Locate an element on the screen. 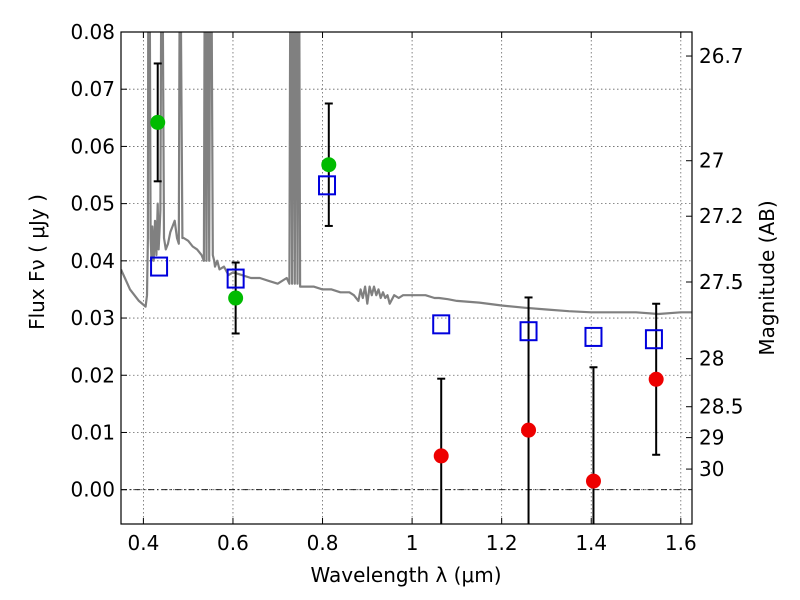  right-tick-label: 27.5 is located at coordinates (721, 282).